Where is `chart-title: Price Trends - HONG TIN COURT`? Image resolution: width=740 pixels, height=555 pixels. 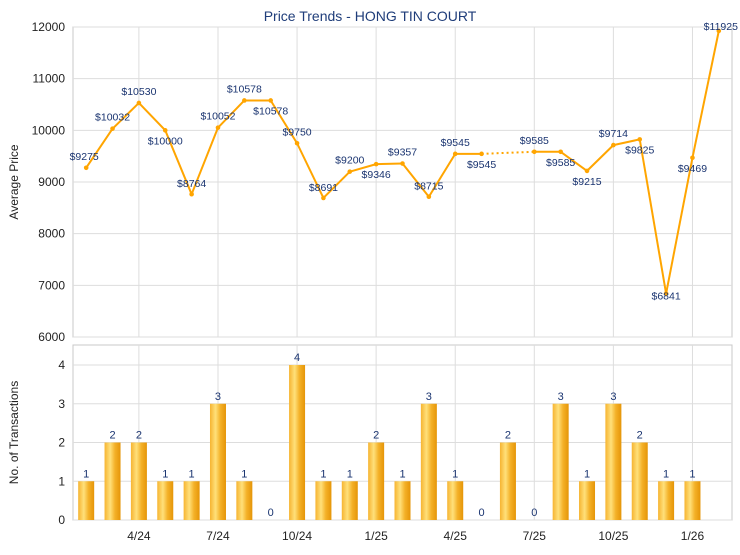 chart-title: Price Trends - HONG TIN COURT is located at coordinates (370, 16).